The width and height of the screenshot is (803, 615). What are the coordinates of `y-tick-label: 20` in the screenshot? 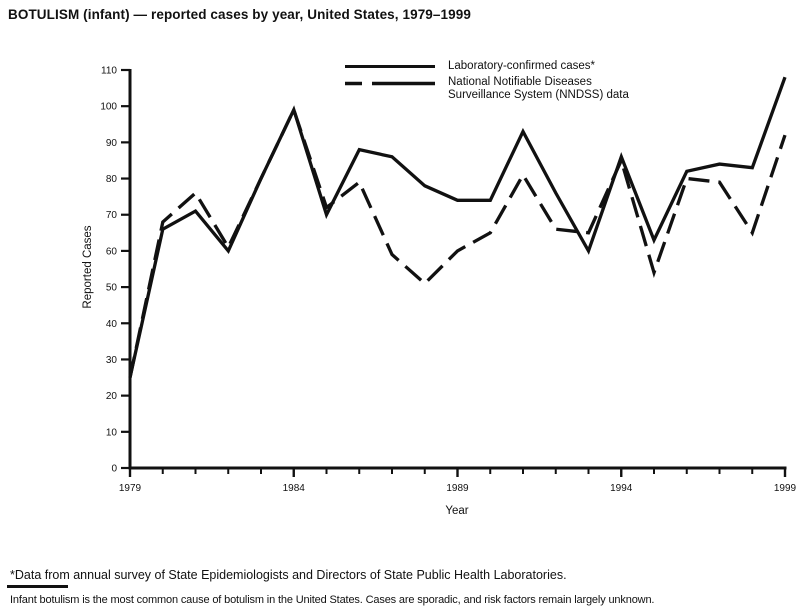 It's located at (112, 396).